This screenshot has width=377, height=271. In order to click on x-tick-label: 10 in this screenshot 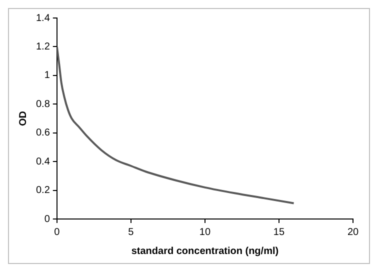, I will do `click(205, 232)`.